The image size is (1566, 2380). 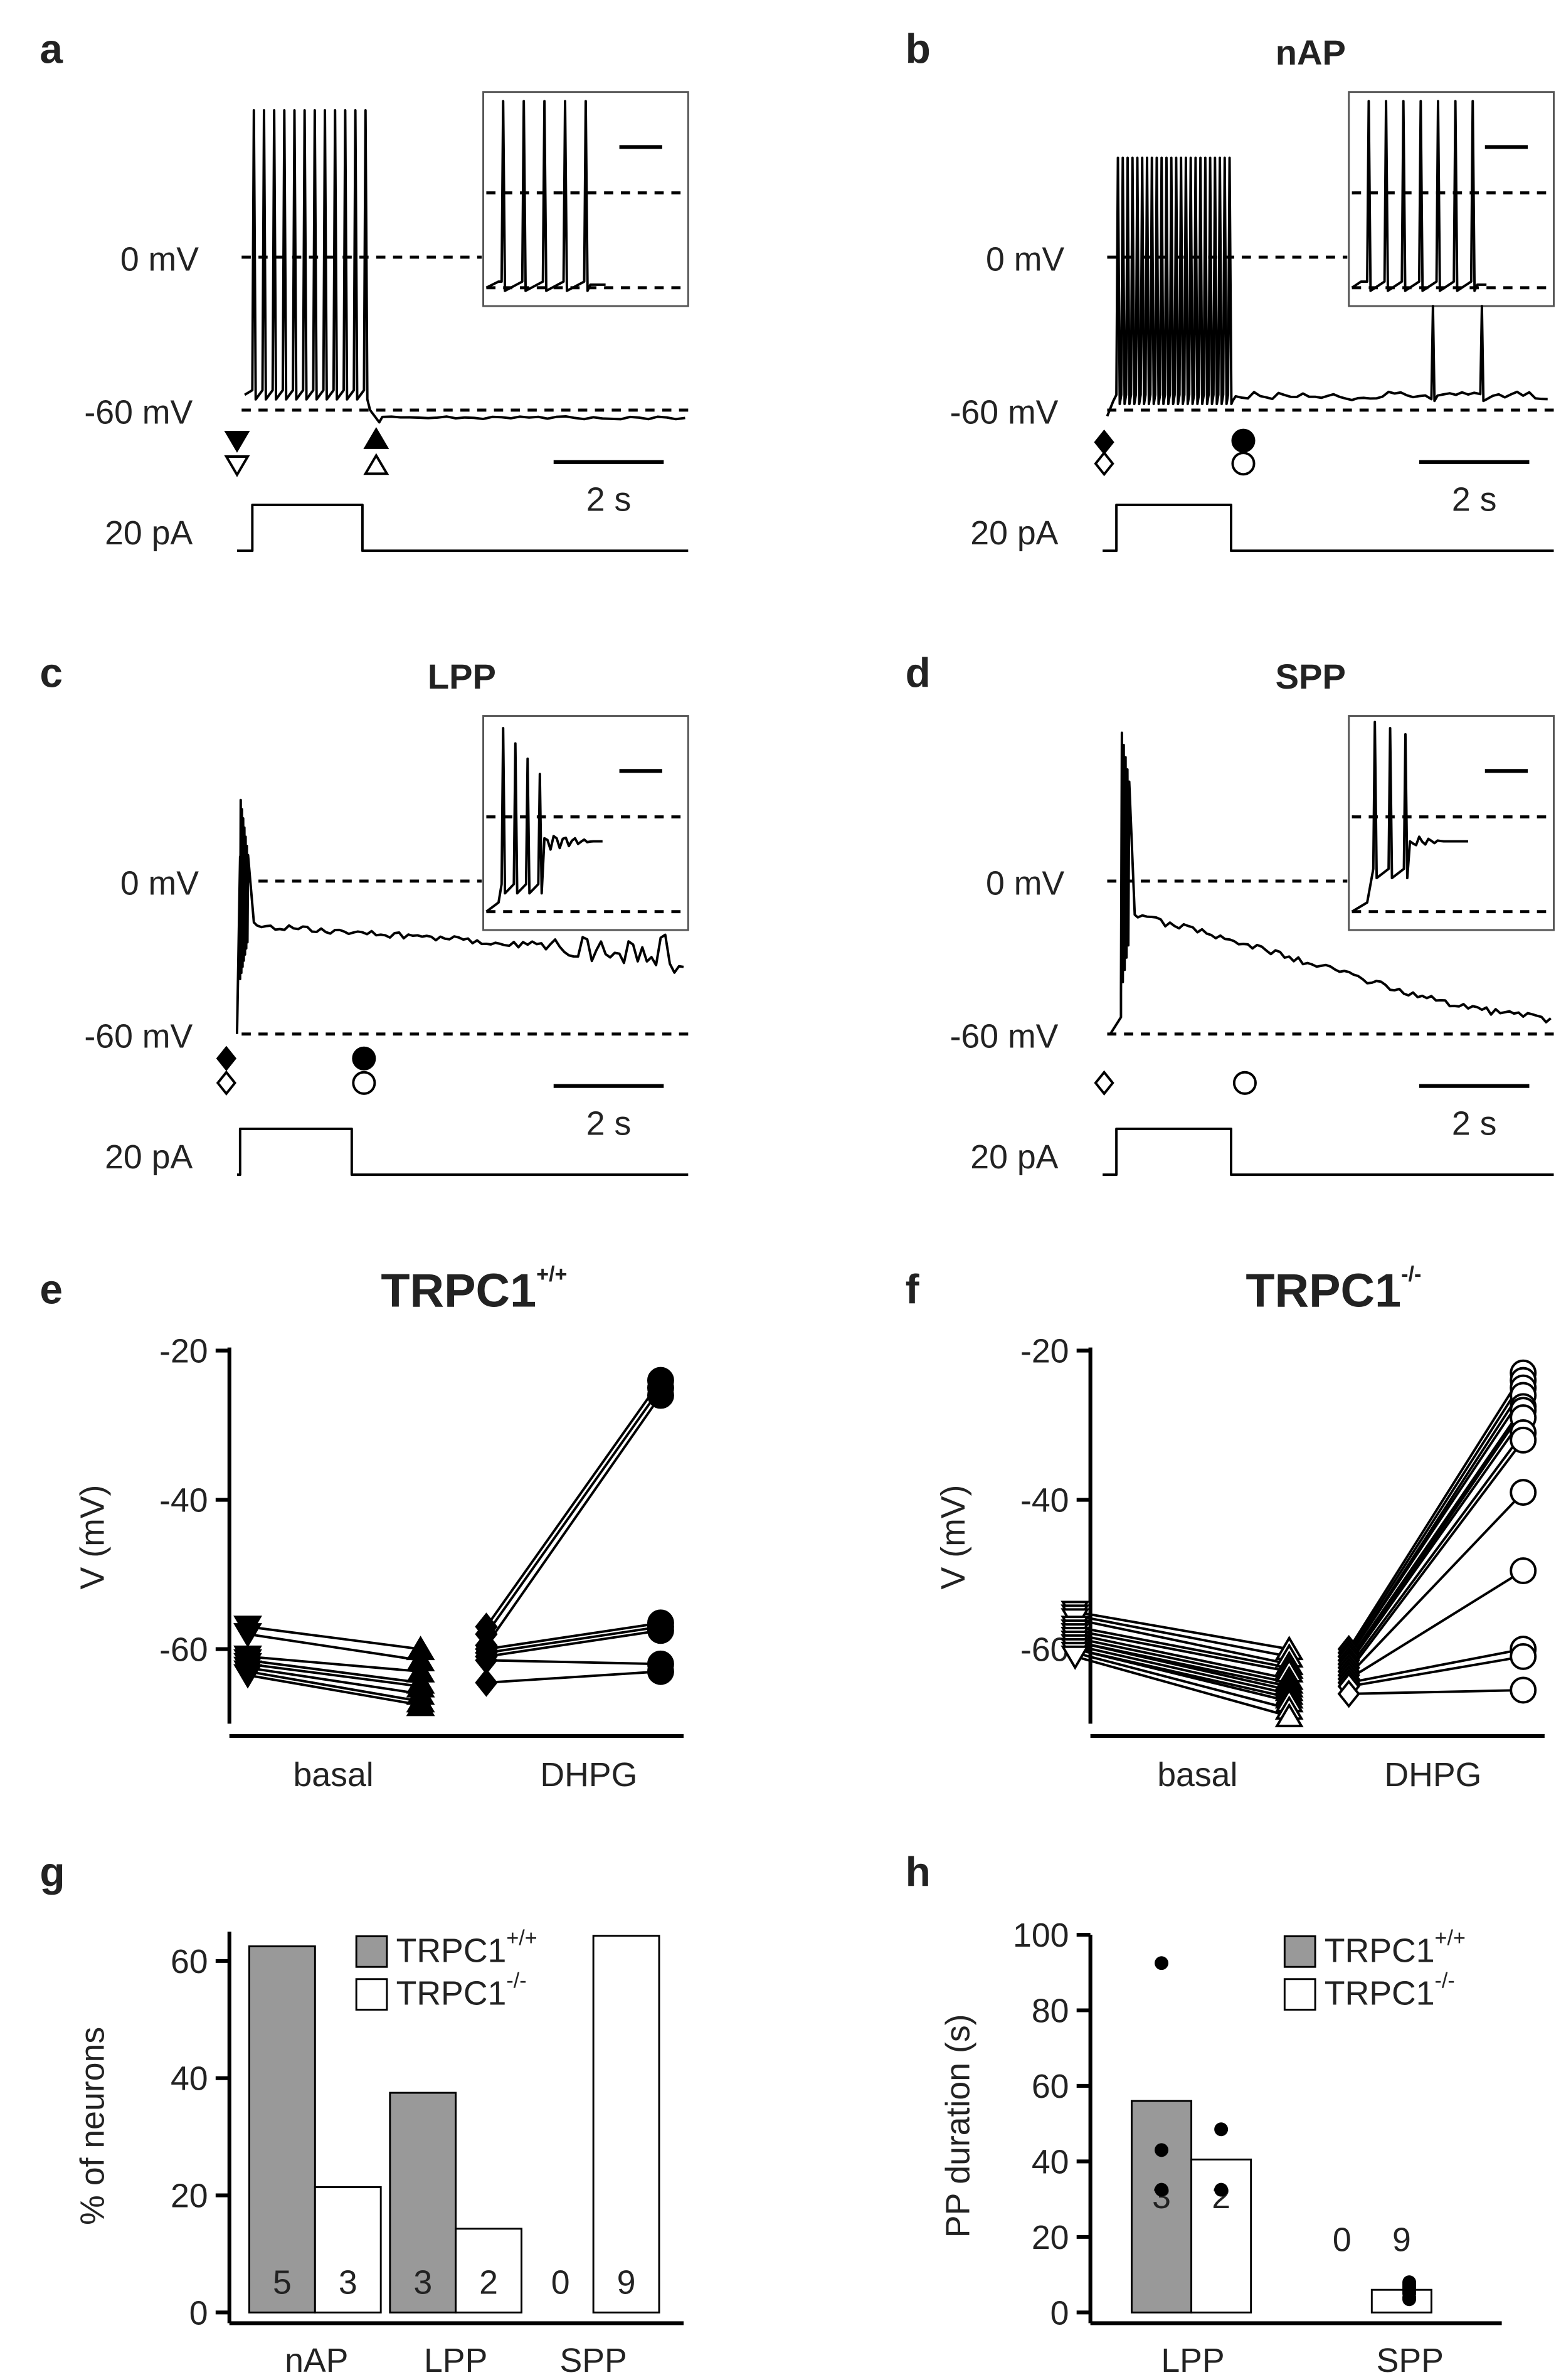 I want to click on panel-title: SPP, so click(x=1311, y=676).